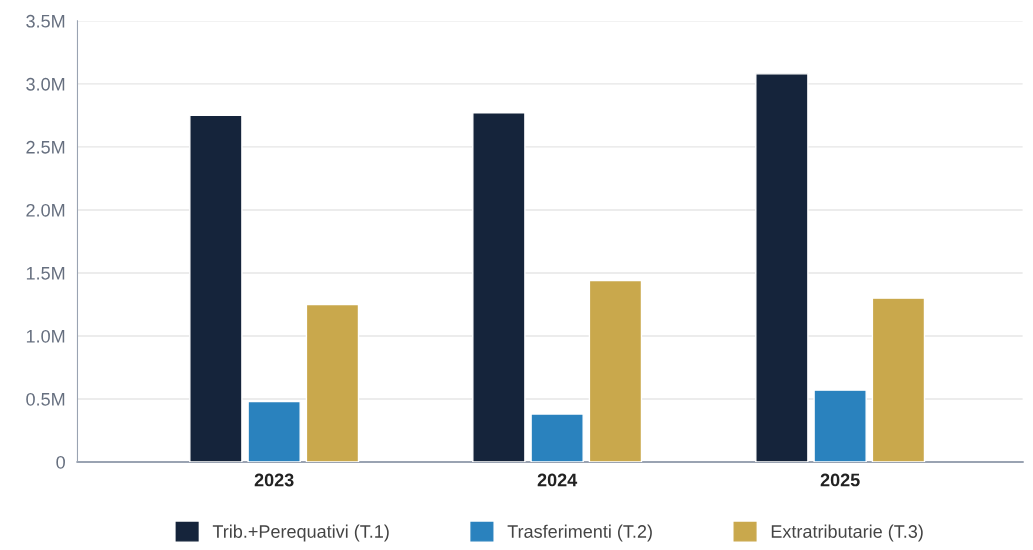  Describe the element at coordinates (840, 480) in the screenshot. I see `x-tick-label: 2025` at that location.